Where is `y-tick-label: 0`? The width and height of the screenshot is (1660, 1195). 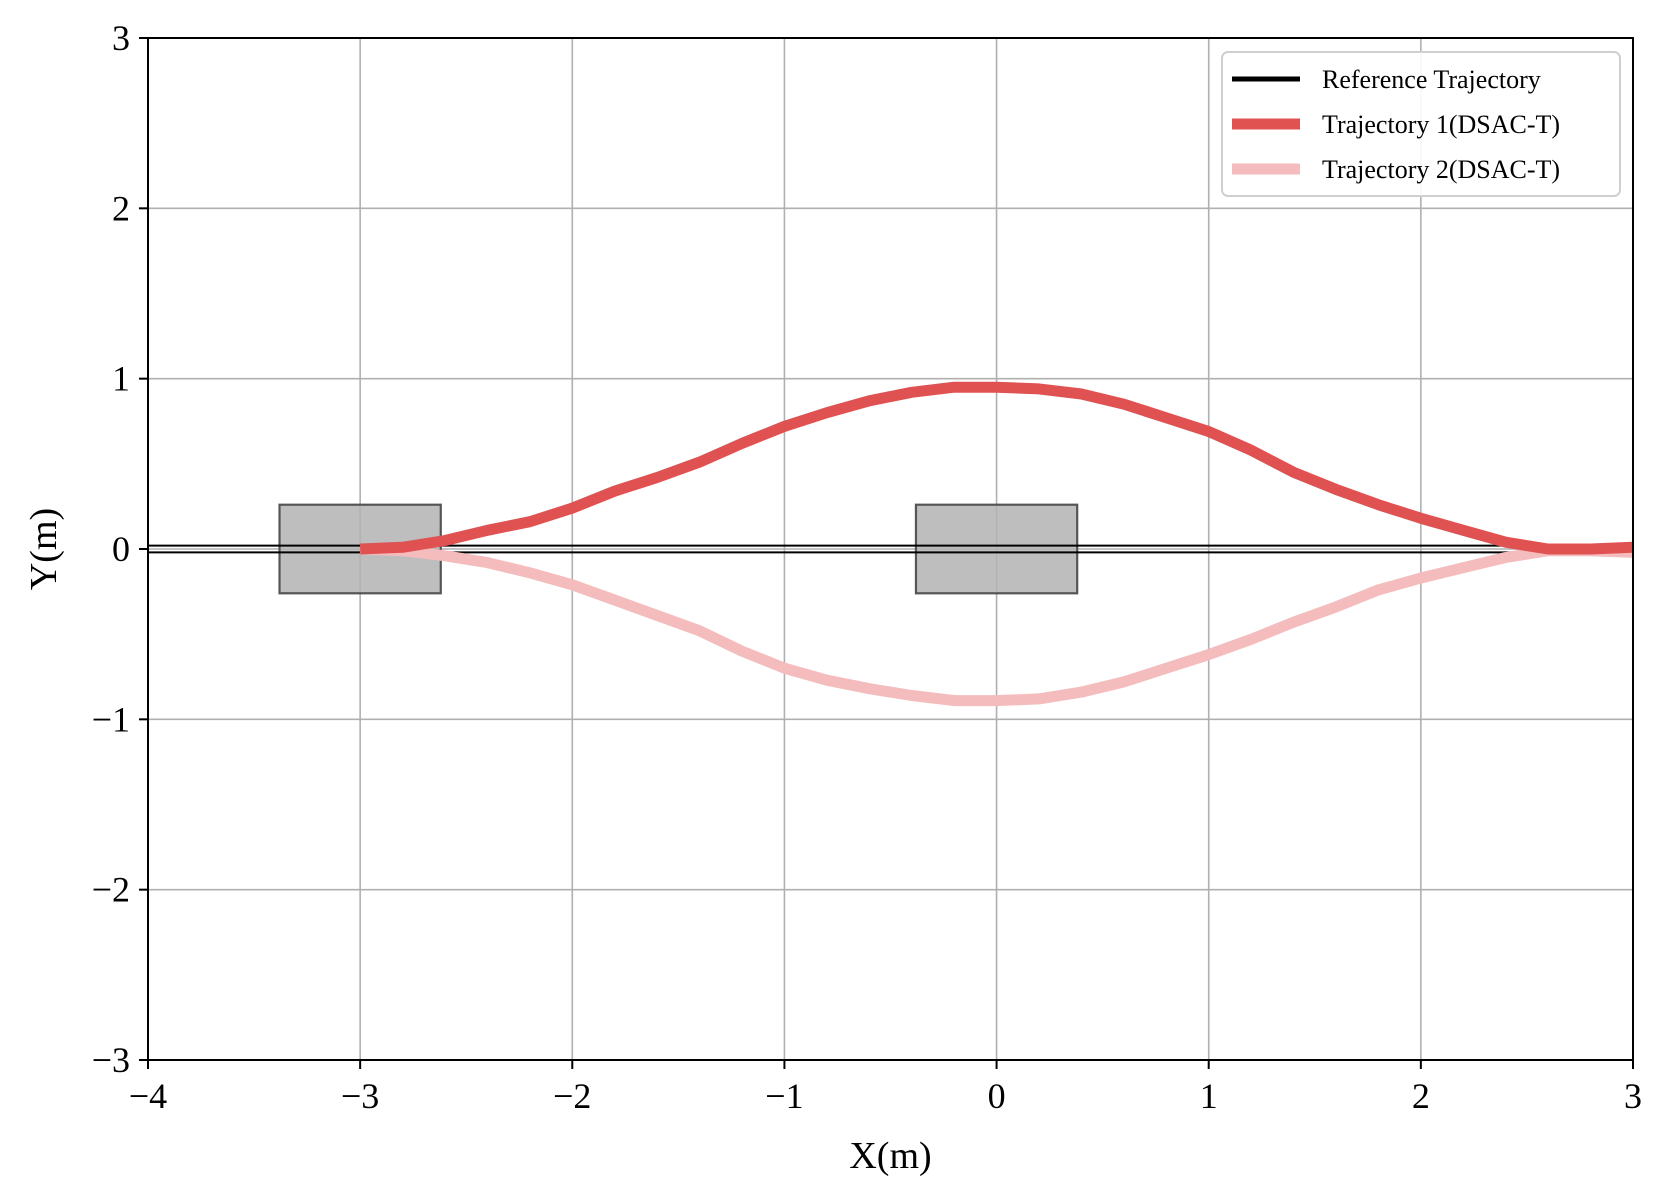
y-tick-label: 0 is located at coordinates (121, 549).